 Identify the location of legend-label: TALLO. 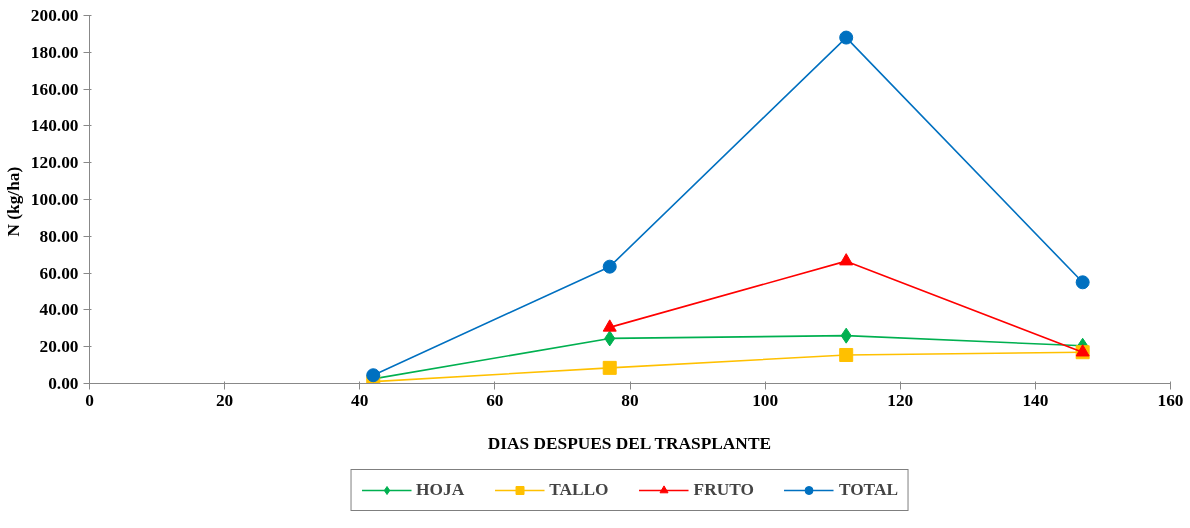
(579, 490).